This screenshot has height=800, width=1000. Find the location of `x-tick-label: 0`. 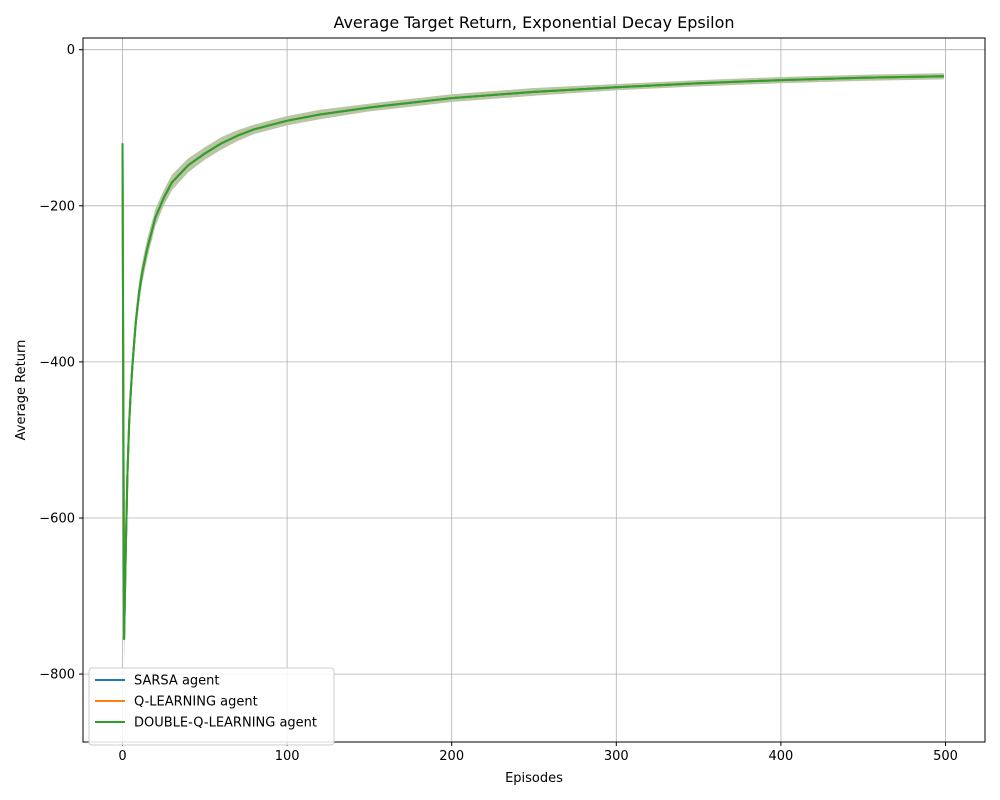

x-tick-label: 0 is located at coordinates (122, 756).